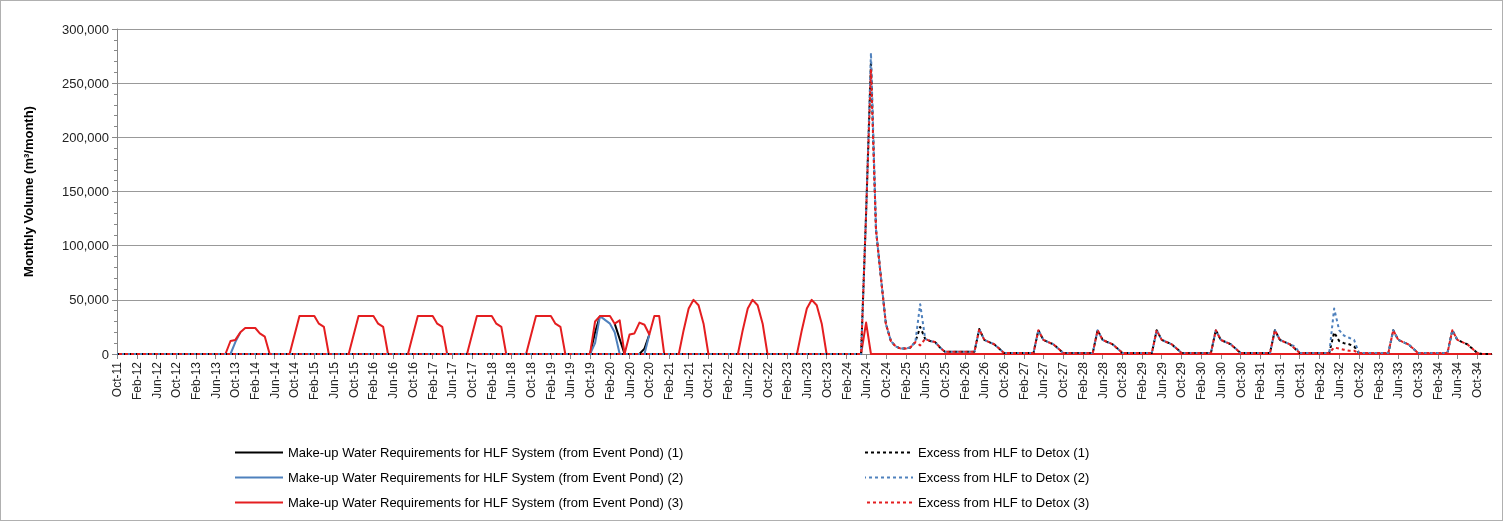 The image size is (1503, 521). Describe the element at coordinates (1418, 380) in the screenshot. I see `x-tick-label: Oct-33` at that location.